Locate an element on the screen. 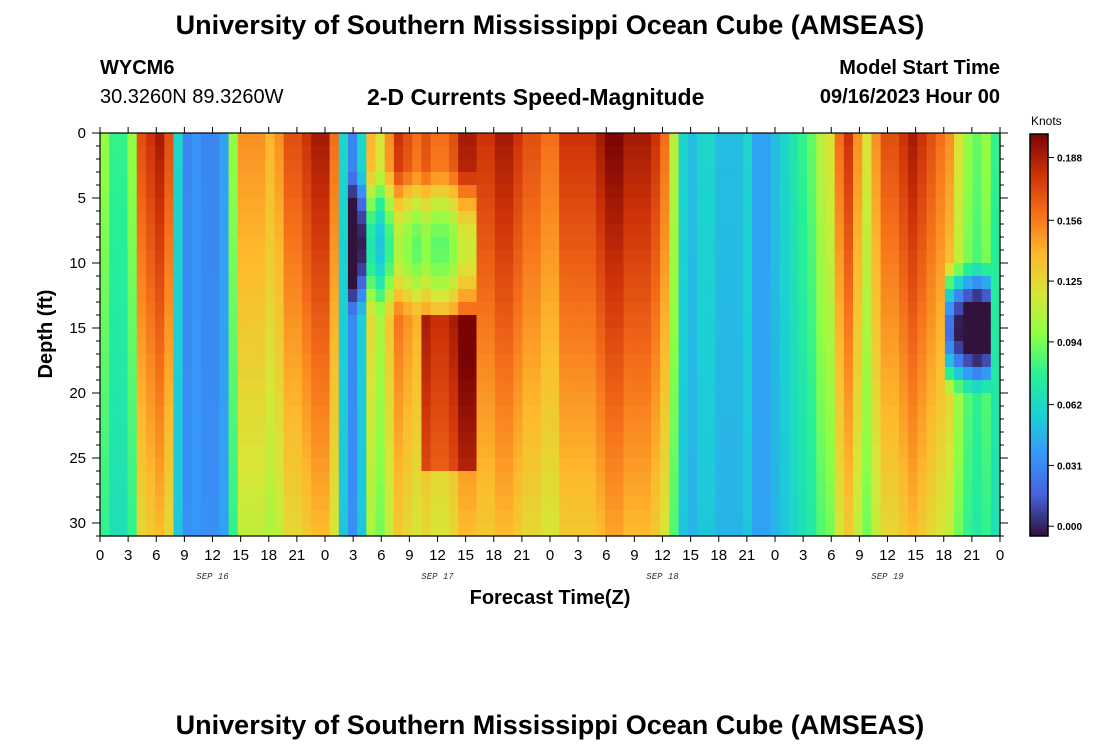 This screenshot has width=1100, height=750. day-label: SEP 17 is located at coordinates (437, 577).